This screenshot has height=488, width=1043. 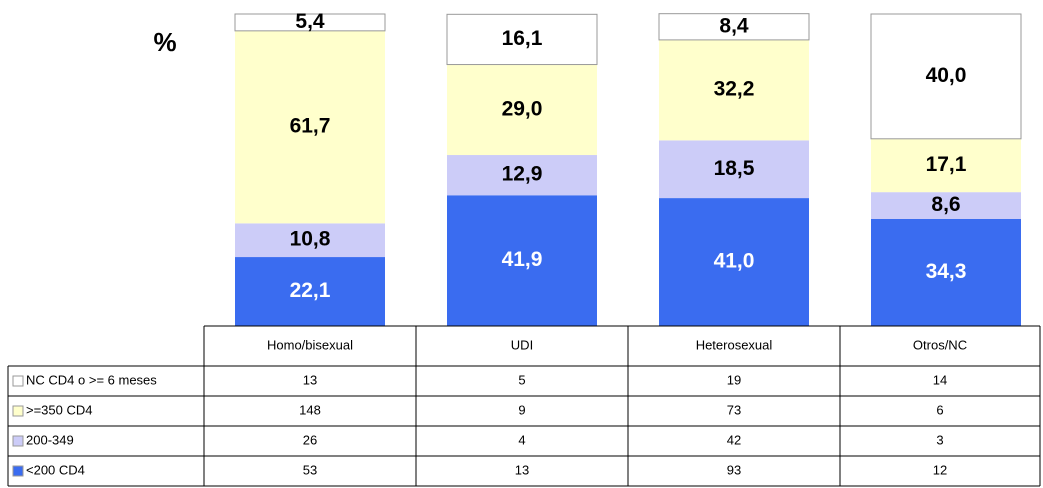 I want to click on data-label: 22,1, so click(x=310, y=290).